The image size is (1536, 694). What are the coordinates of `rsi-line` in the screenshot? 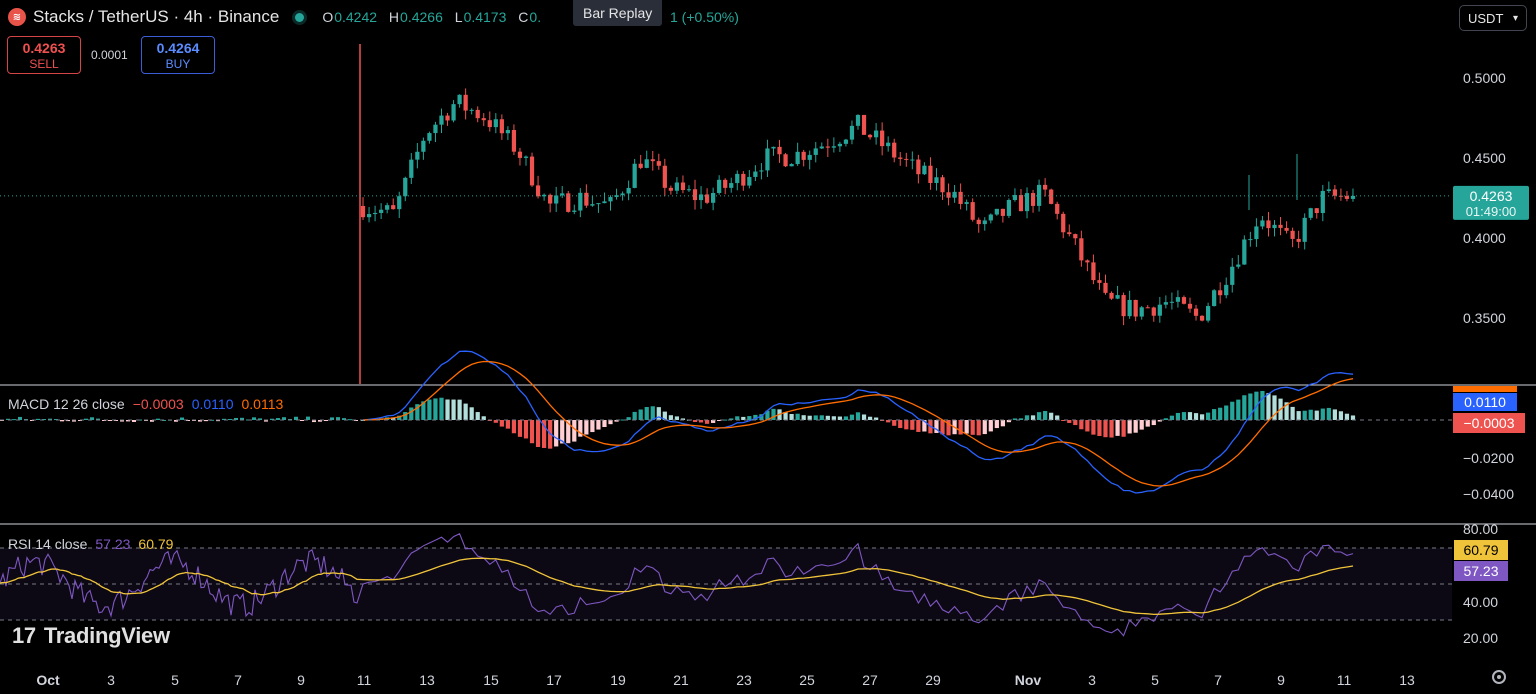 It's located at (677, 585).